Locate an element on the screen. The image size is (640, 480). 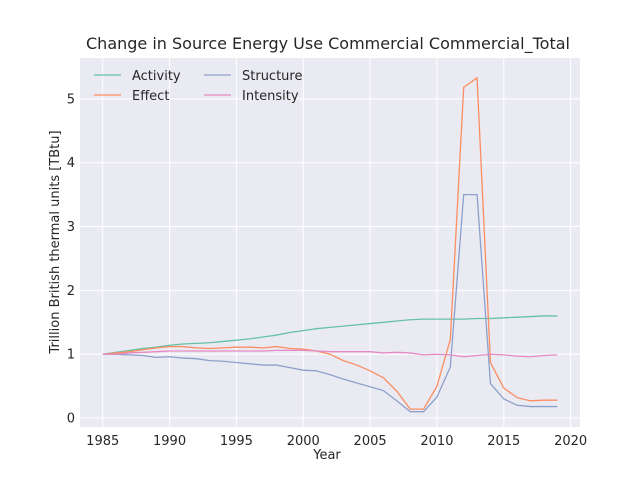
y-tick-label: 1 is located at coordinates (71, 355).